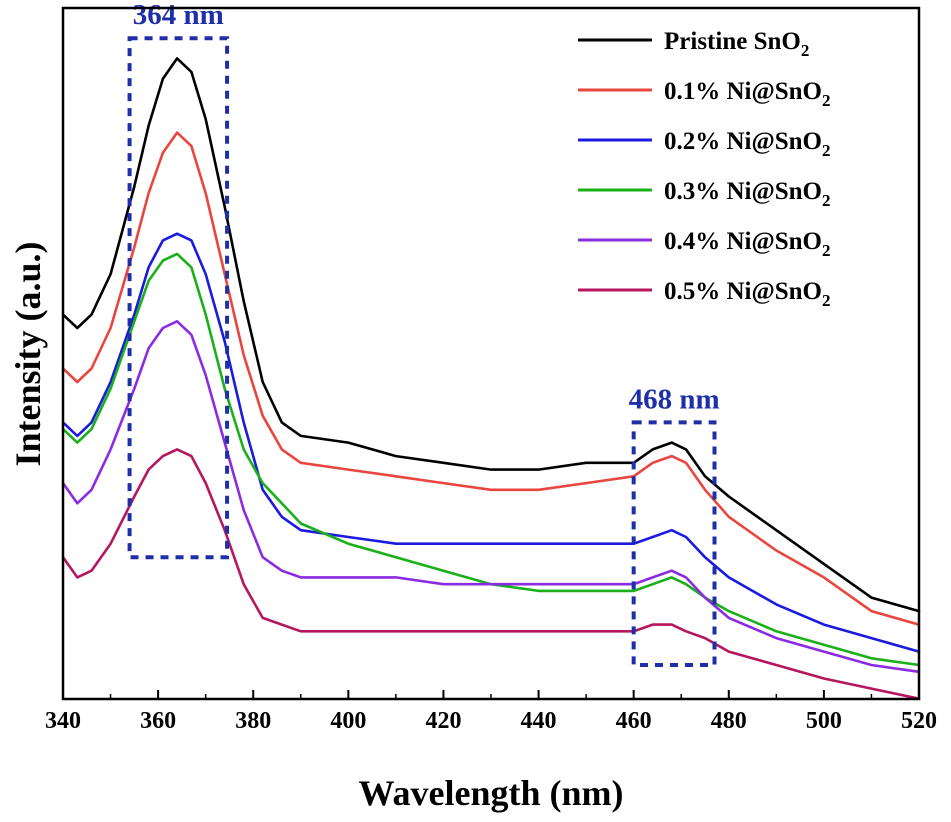 This screenshot has width=951, height=822. I want to click on annotation-label-2: 468 nm, so click(674, 399).